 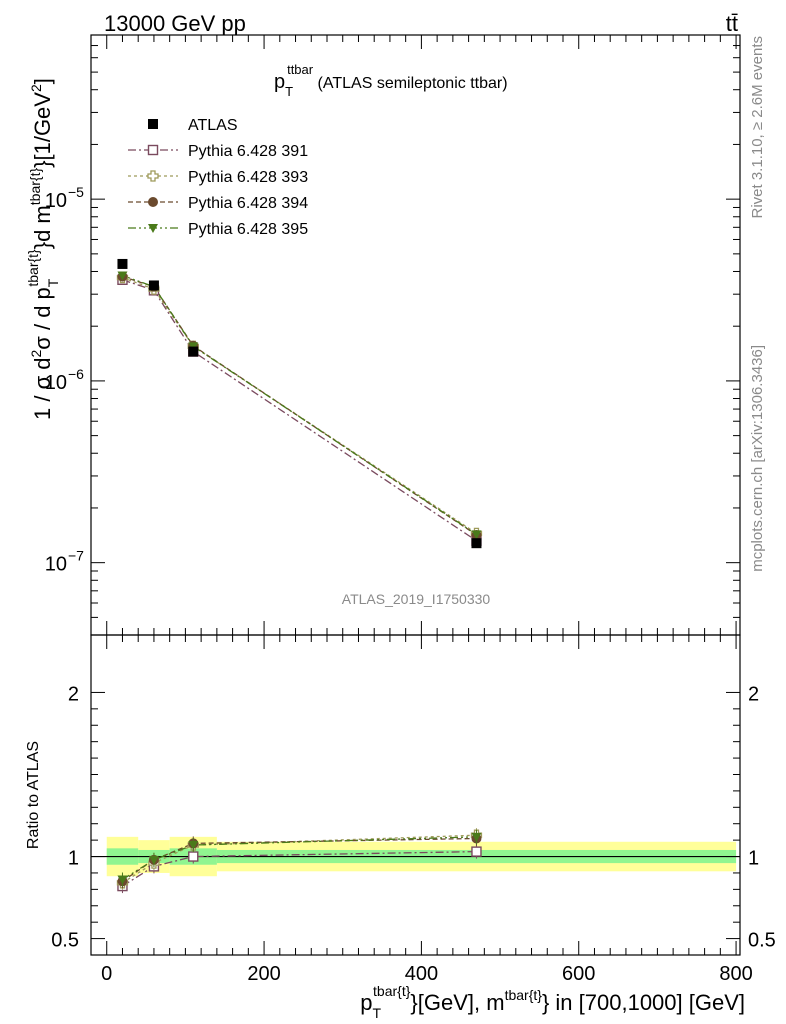 What do you see at coordinates (73, 694) in the screenshot?
I see `ratio-y-tick-label: 2` at bounding box center [73, 694].